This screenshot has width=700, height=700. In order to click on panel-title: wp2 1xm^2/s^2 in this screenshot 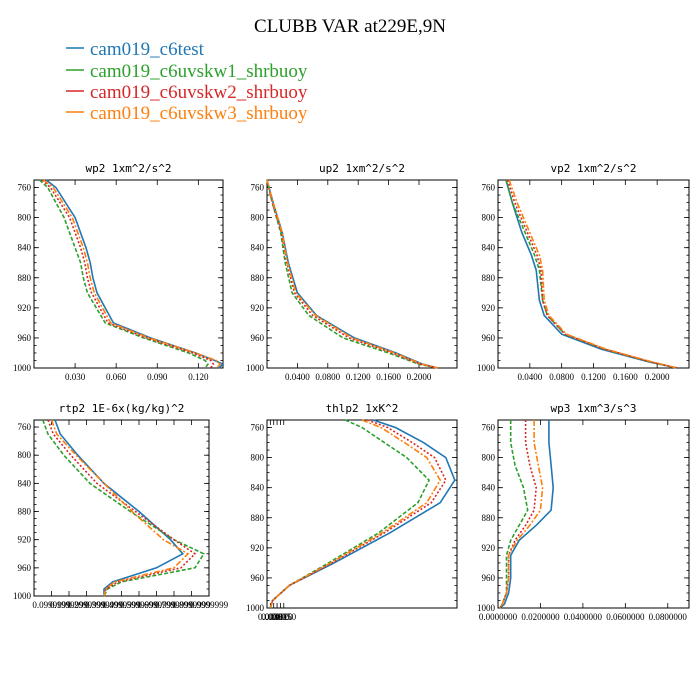, I will do `click(128, 168)`.